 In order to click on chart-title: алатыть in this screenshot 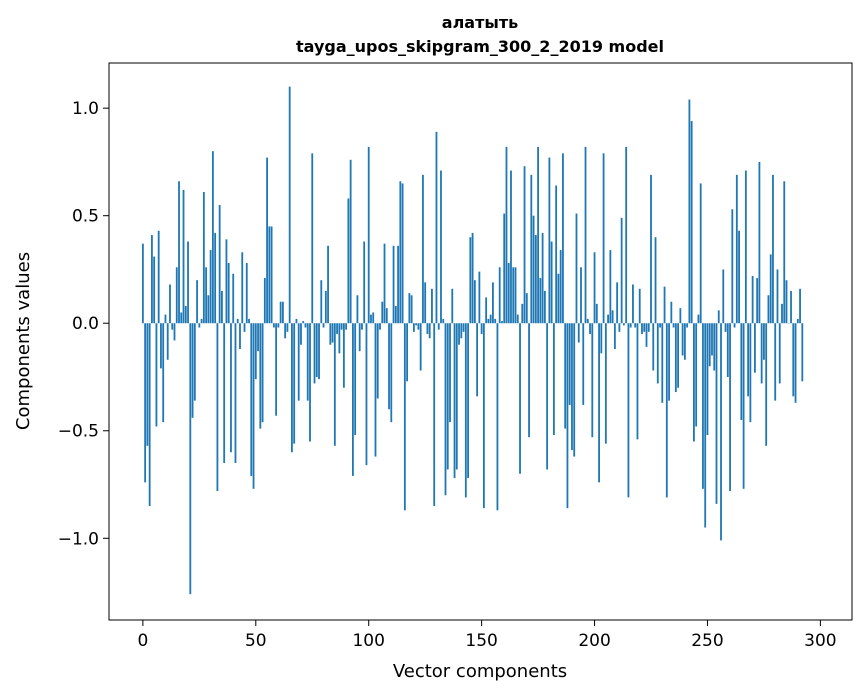, I will do `click(480, 22)`.